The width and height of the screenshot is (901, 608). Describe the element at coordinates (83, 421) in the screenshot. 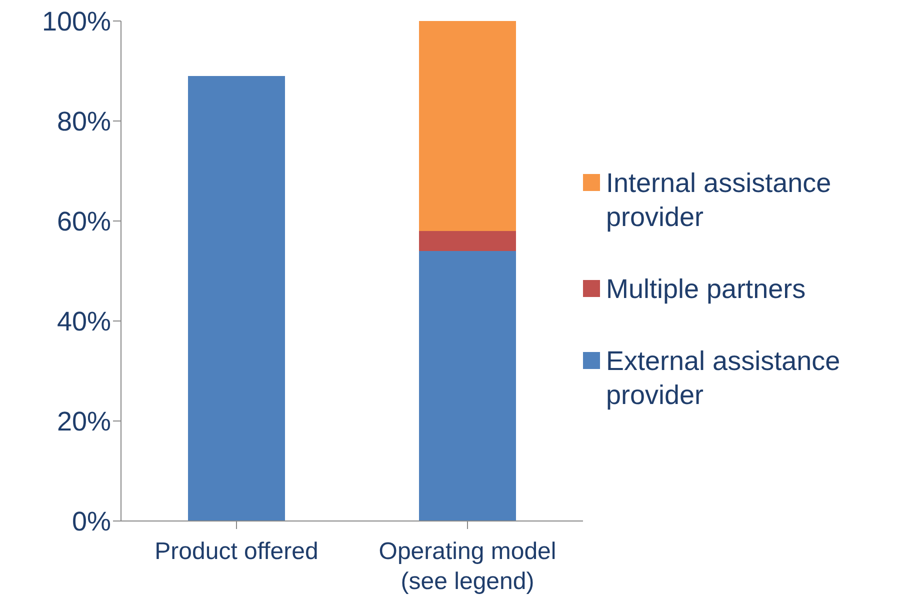

I see `y-tick-label: 20%` at that location.